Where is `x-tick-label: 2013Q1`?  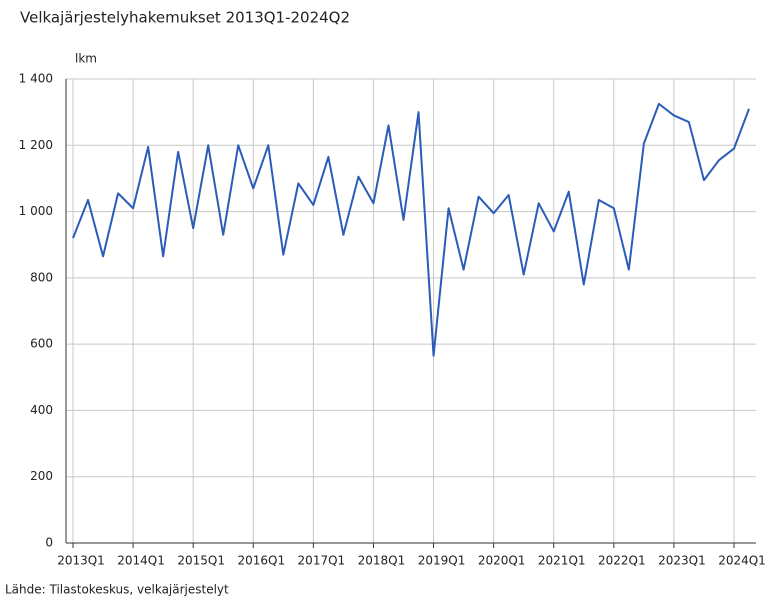 x-tick-label: 2013Q1 is located at coordinates (81, 561).